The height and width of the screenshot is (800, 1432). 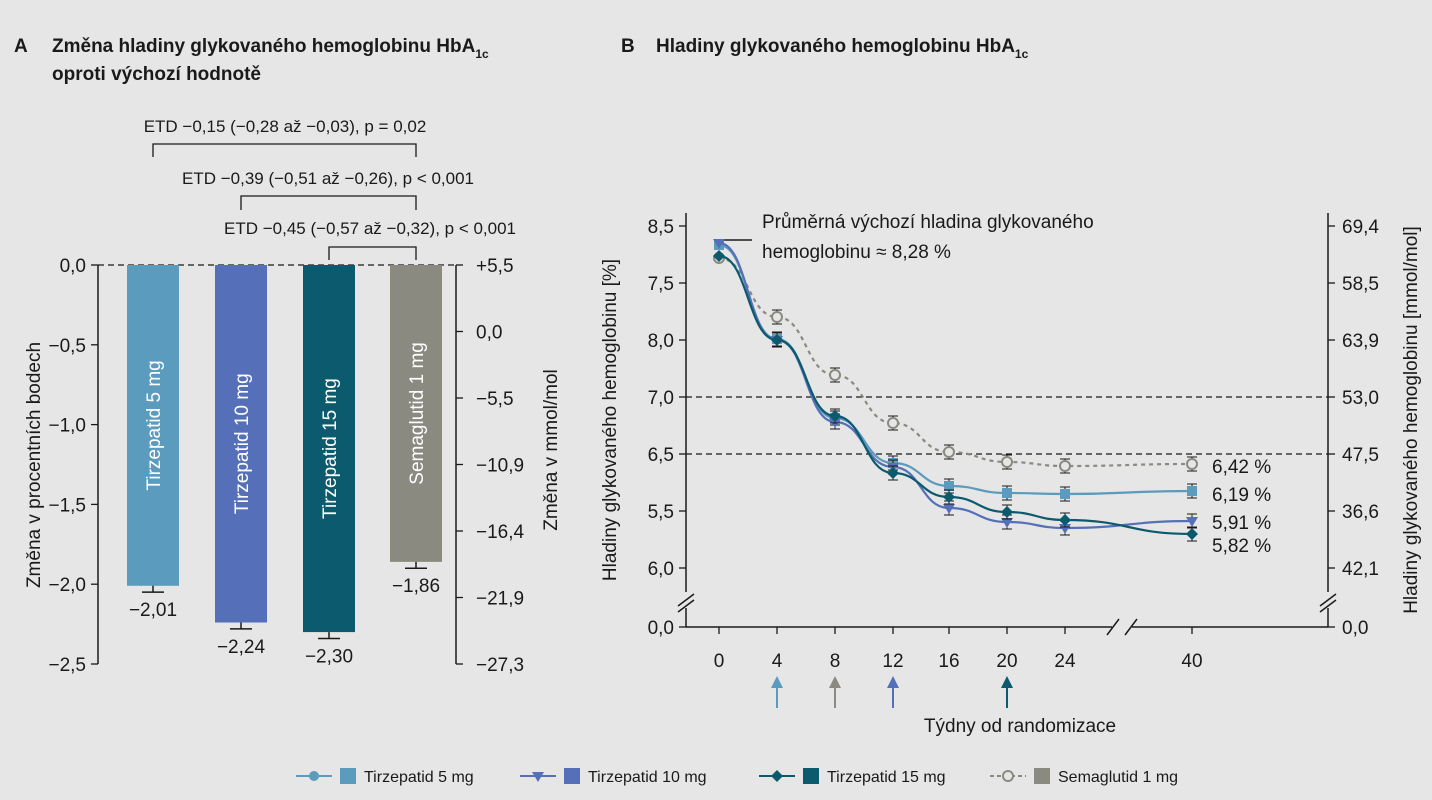 What do you see at coordinates (328, 178) in the screenshot?
I see `etd-comparison-2: ETD −0,39 (−0,51 až −0,26), p < 0,001` at bounding box center [328, 178].